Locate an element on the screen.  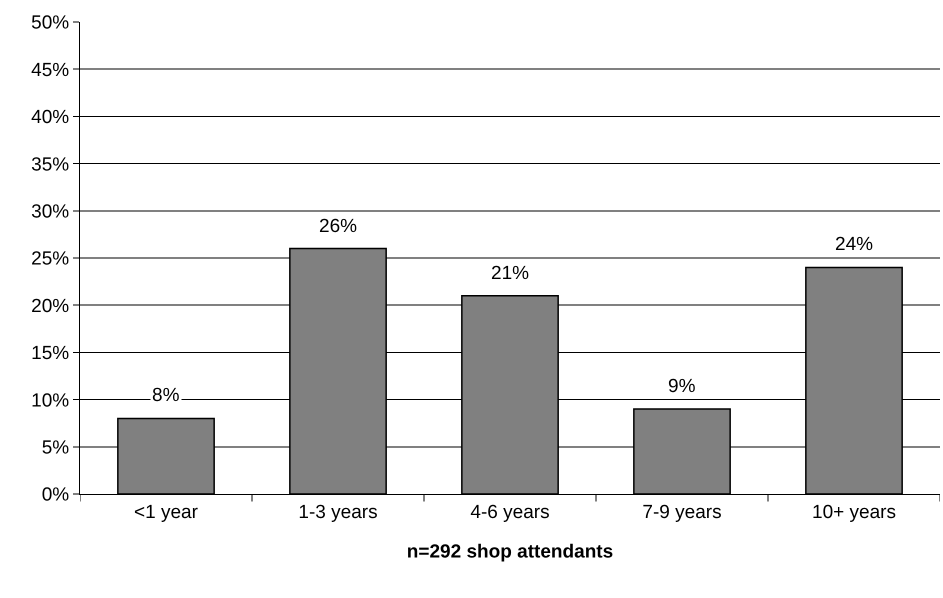
x-tick-label: <1 year is located at coordinates (166, 512).